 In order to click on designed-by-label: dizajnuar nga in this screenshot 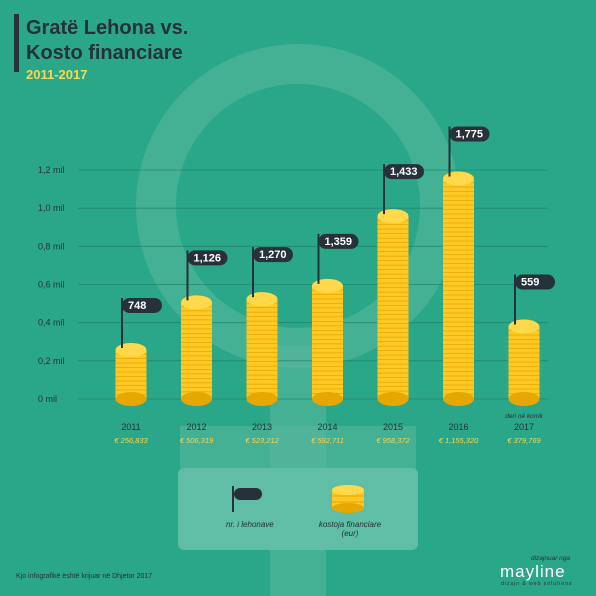, I will do `click(551, 558)`.